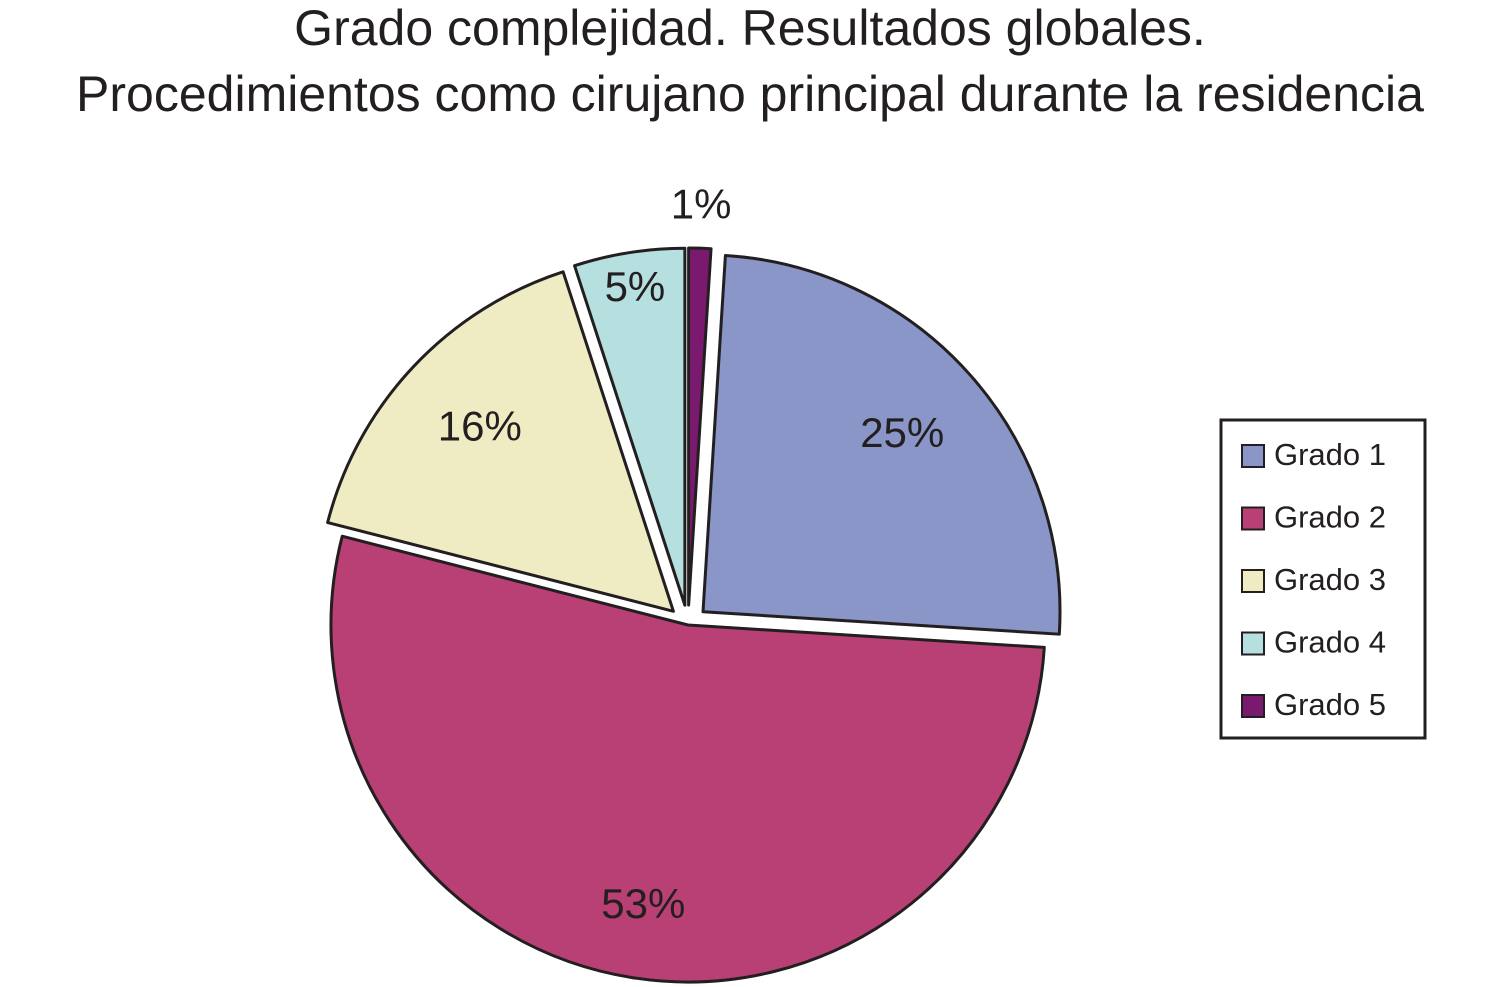 The width and height of the screenshot is (1499, 987). What do you see at coordinates (635, 286) in the screenshot?
I see `data-label: 5%` at bounding box center [635, 286].